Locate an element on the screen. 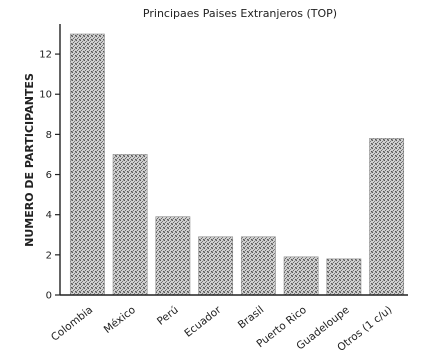  x-category-label: Brasil is located at coordinates (251, 317).